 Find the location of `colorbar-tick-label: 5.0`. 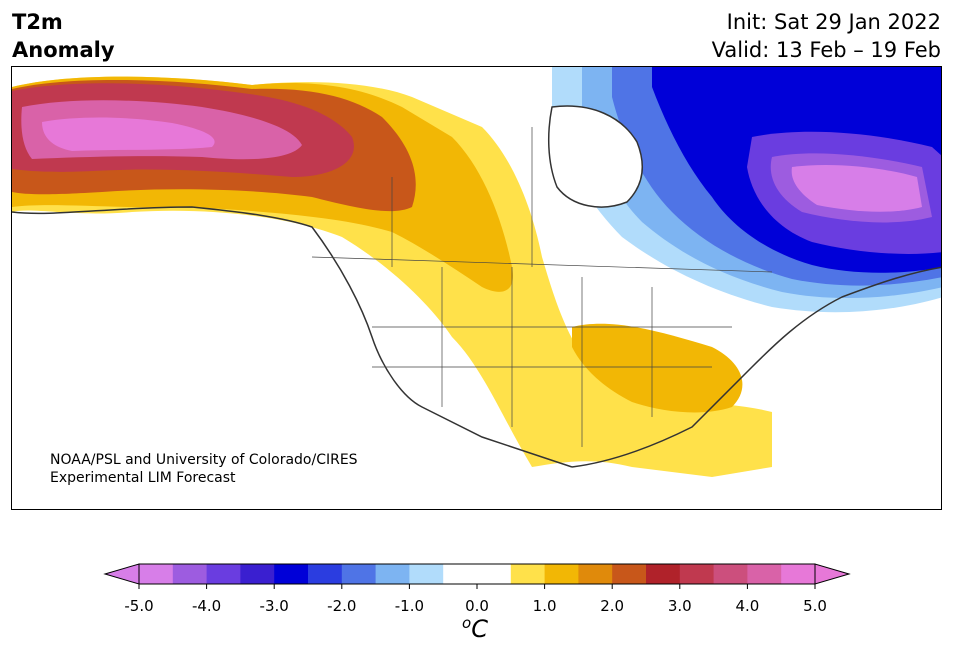

colorbar-tick-label: 5.0 is located at coordinates (815, 606).